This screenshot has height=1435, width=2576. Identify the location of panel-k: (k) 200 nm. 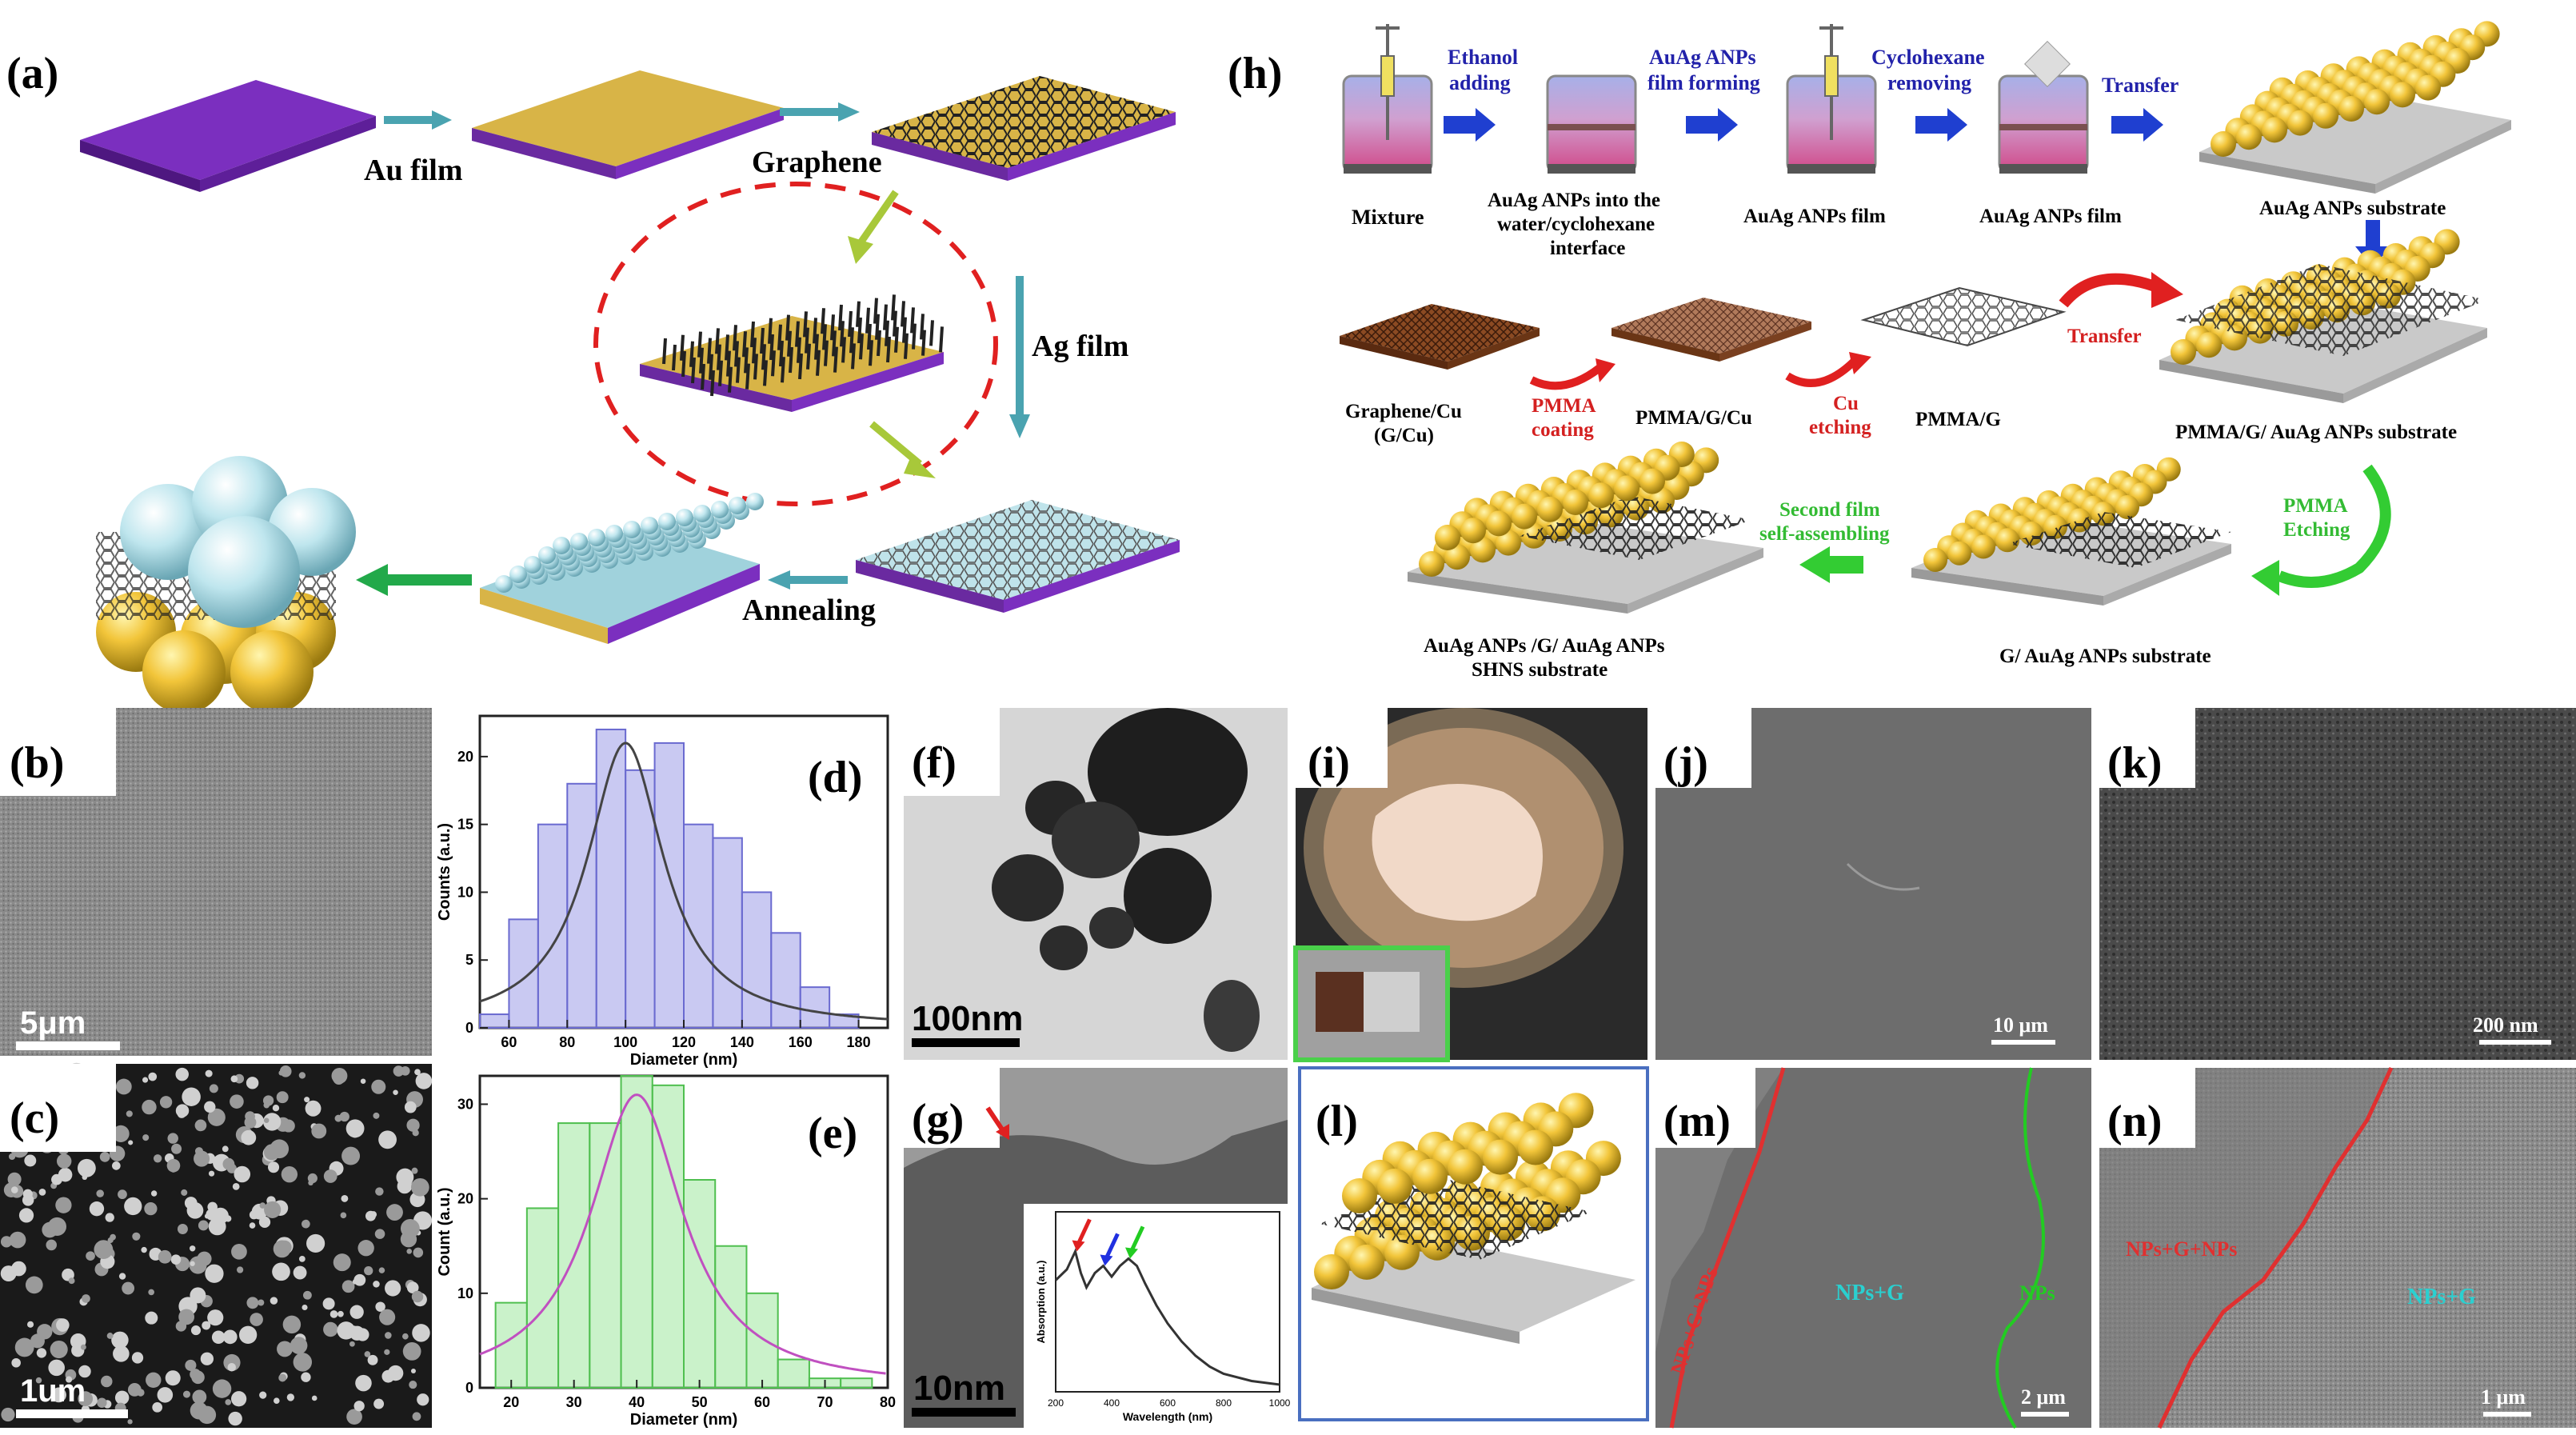
(2338, 884).